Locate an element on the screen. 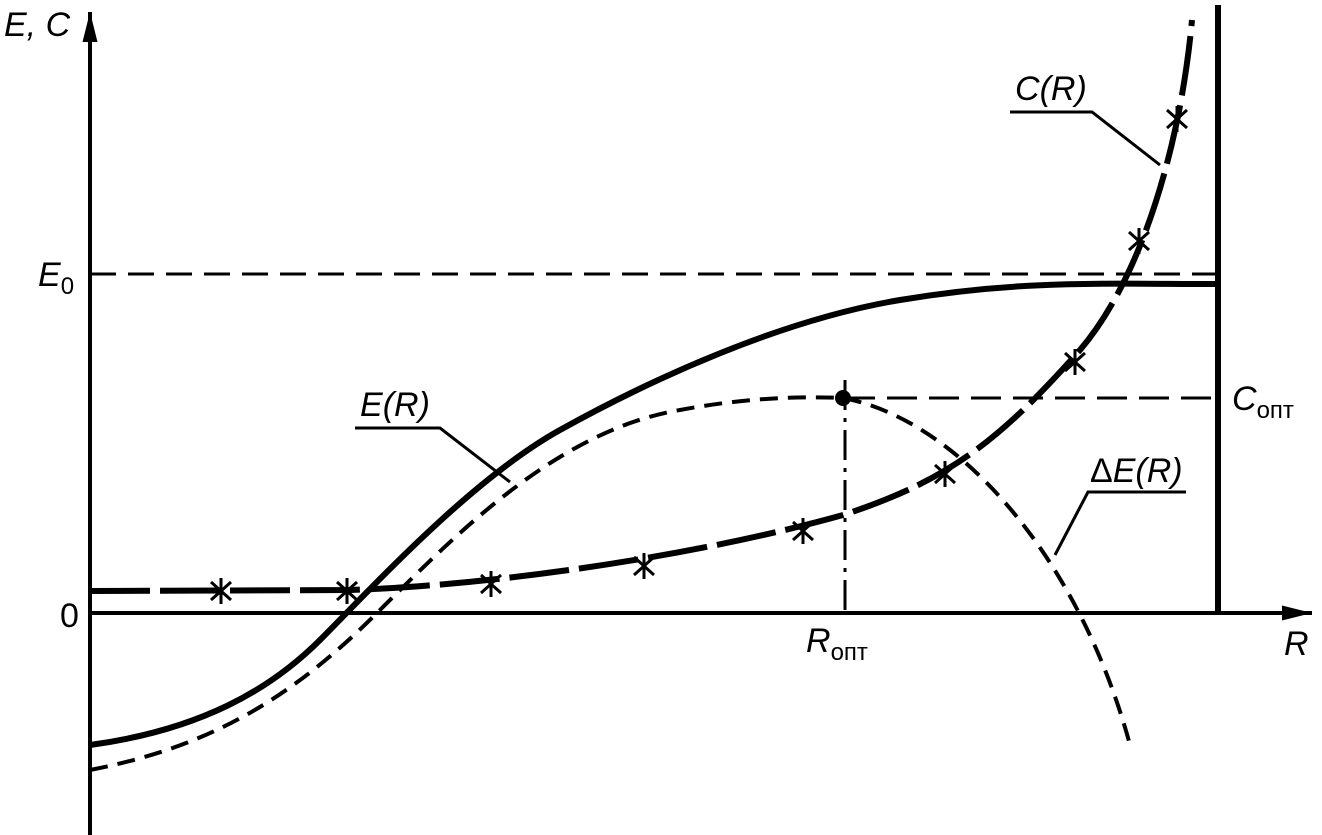 This screenshot has width=1322, height=835. y-axis-label: E, C is located at coordinates (37, 25).